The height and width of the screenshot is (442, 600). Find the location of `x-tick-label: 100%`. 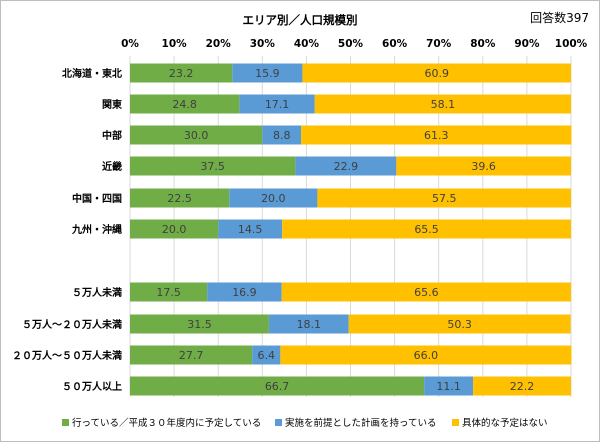

x-tick-label: 100% is located at coordinates (571, 44).